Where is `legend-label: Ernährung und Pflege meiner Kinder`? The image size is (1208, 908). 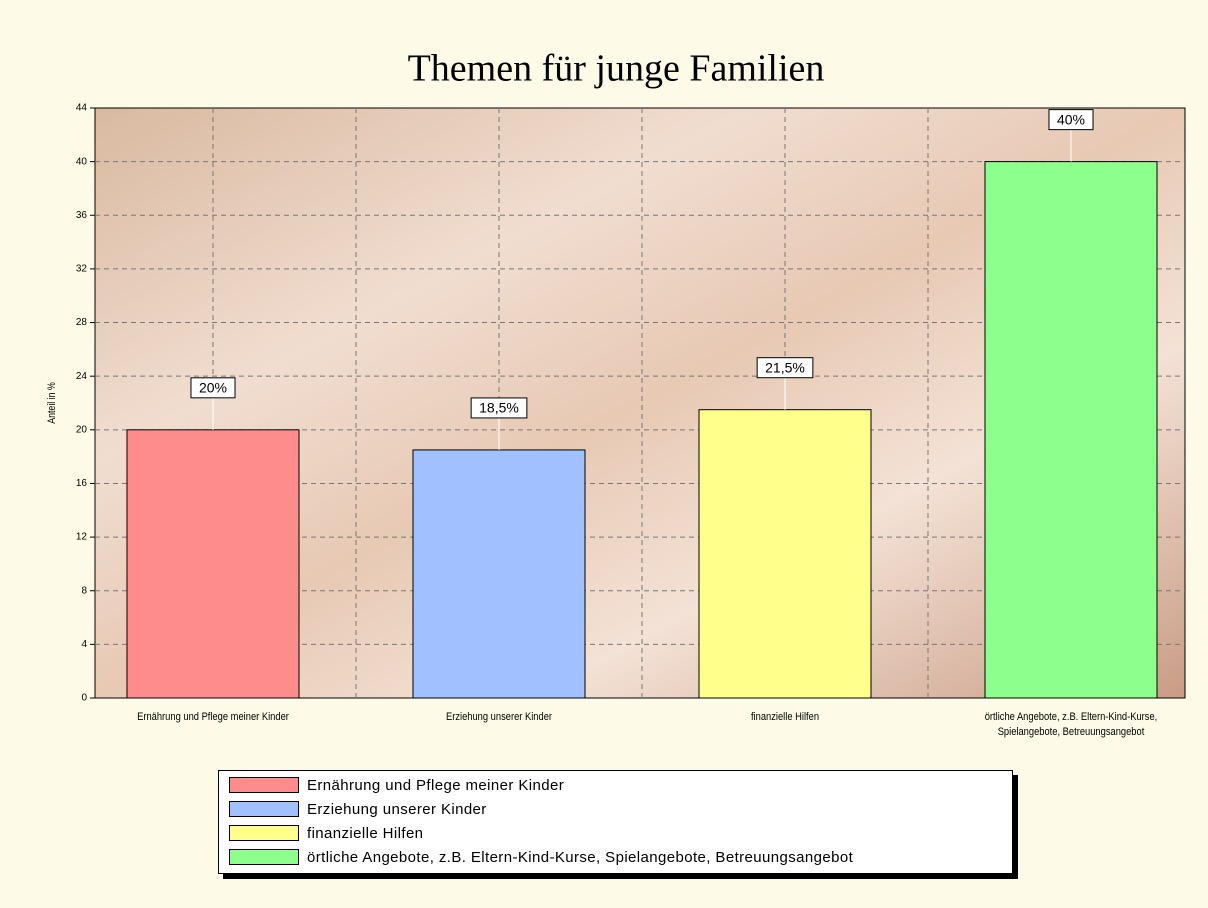
legend-label: Ernährung und Pflege meiner Kinder is located at coordinates (436, 785).